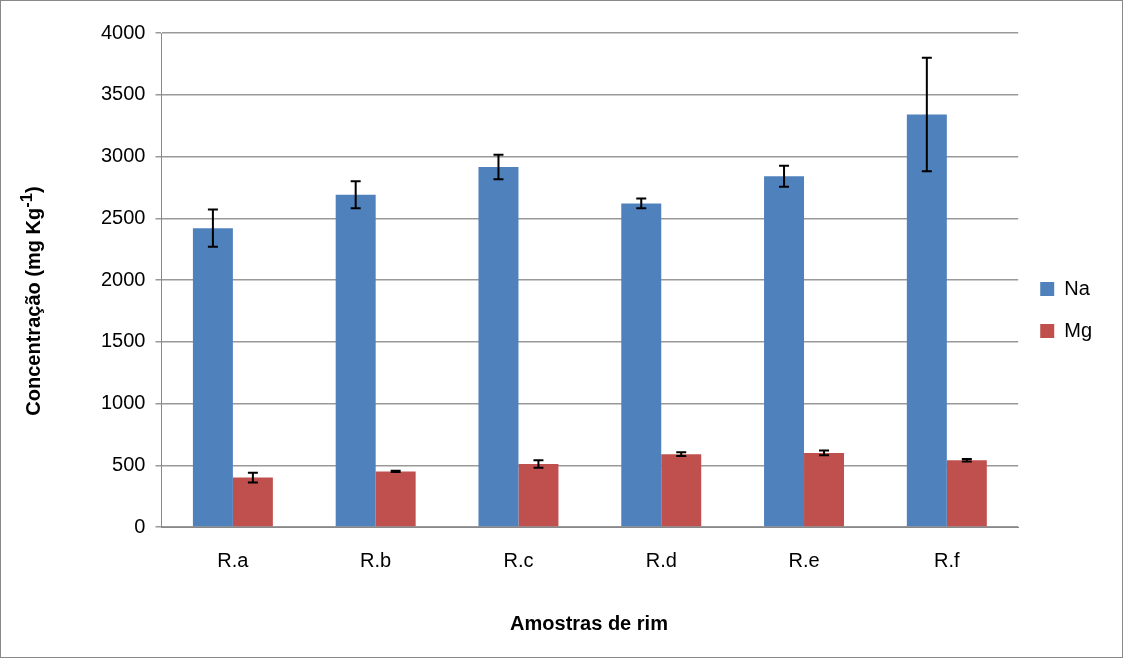  Describe the element at coordinates (123, 402) in the screenshot. I see `y-tick-label: 1000` at that location.